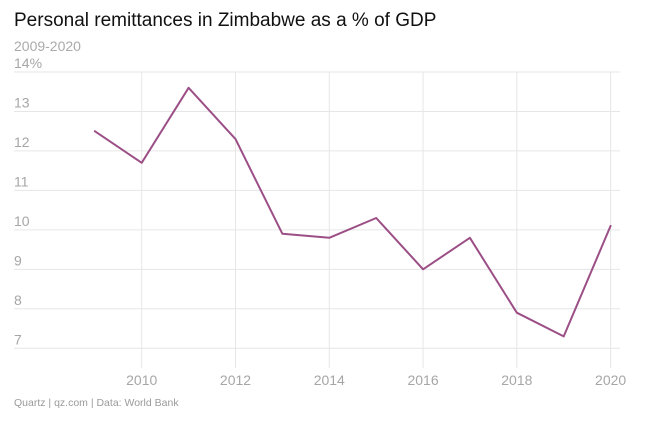  Describe the element at coordinates (611, 226) in the screenshot. I see `data-point-2020` at that location.